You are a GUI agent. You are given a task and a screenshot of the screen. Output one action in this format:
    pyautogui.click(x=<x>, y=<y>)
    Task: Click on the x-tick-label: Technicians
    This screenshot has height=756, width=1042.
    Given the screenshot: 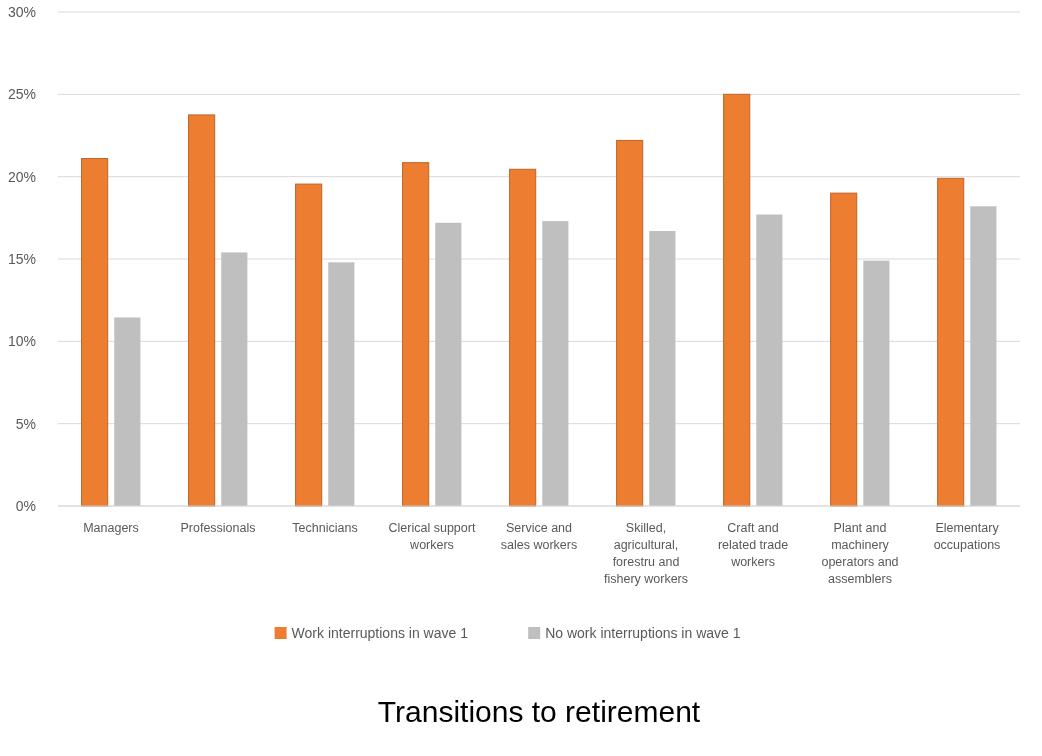 What is the action you would take?
    pyautogui.click(x=325, y=528)
    